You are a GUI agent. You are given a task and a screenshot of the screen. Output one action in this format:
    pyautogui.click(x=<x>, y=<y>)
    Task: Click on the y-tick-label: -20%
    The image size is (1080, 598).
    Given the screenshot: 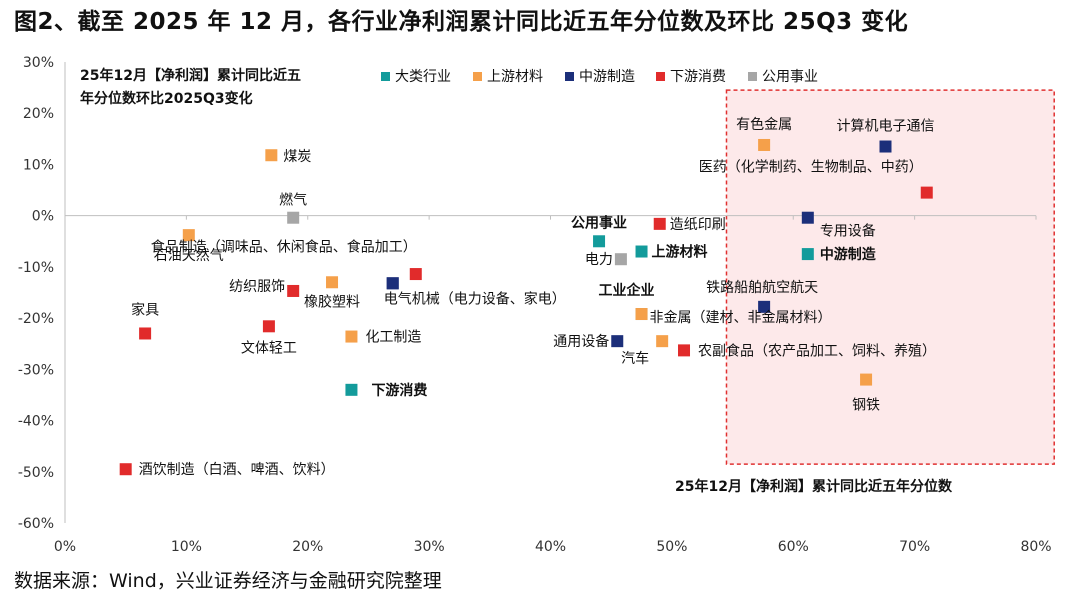 What is the action you would take?
    pyautogui.click(x=36, y=319)
    